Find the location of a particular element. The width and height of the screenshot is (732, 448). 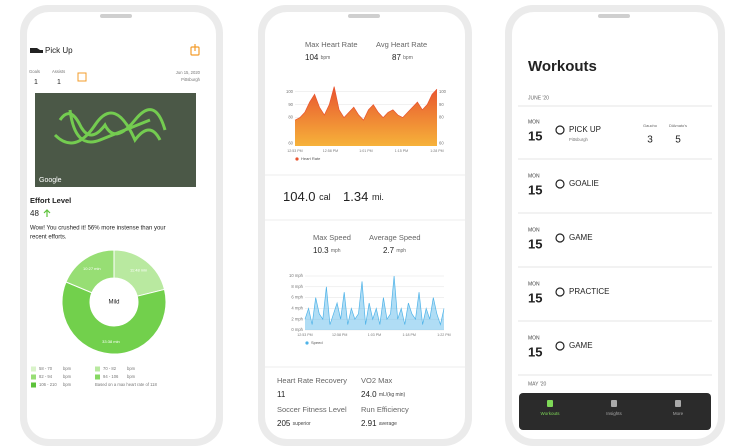

tab-label: Insights is located at coordinates (614, 413).